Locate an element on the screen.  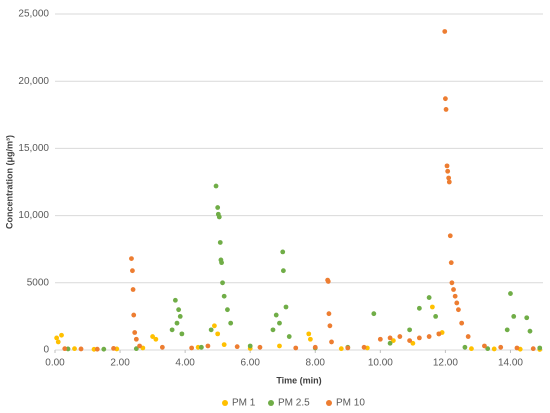
legend-label: PM 10 is located at coordinates (350, 403).